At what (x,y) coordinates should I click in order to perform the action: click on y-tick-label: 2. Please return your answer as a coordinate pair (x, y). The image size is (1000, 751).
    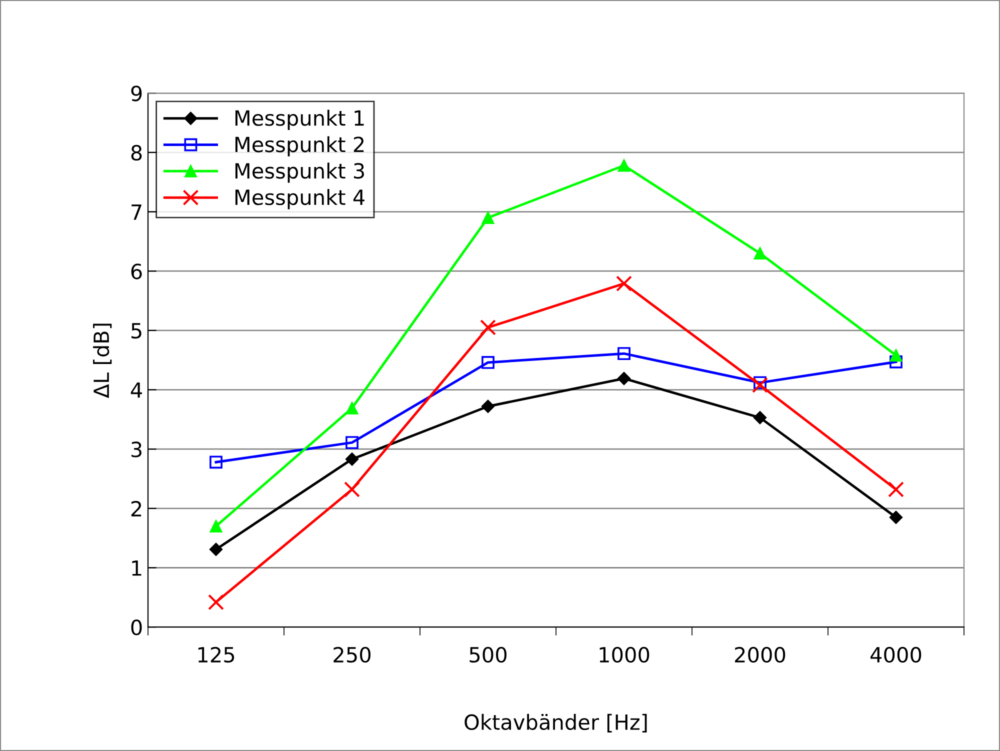
    Looking at the image, I should click on (136, 508).